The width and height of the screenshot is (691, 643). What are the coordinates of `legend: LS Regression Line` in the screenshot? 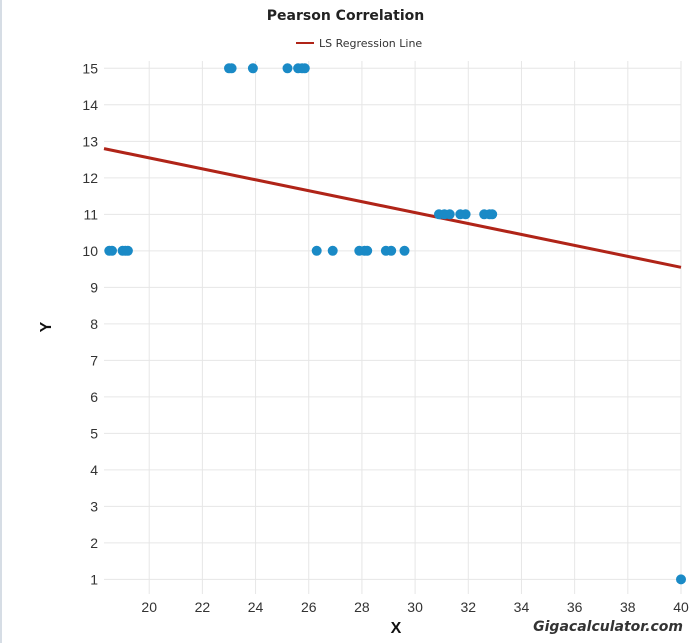 It's located at (359, 43).